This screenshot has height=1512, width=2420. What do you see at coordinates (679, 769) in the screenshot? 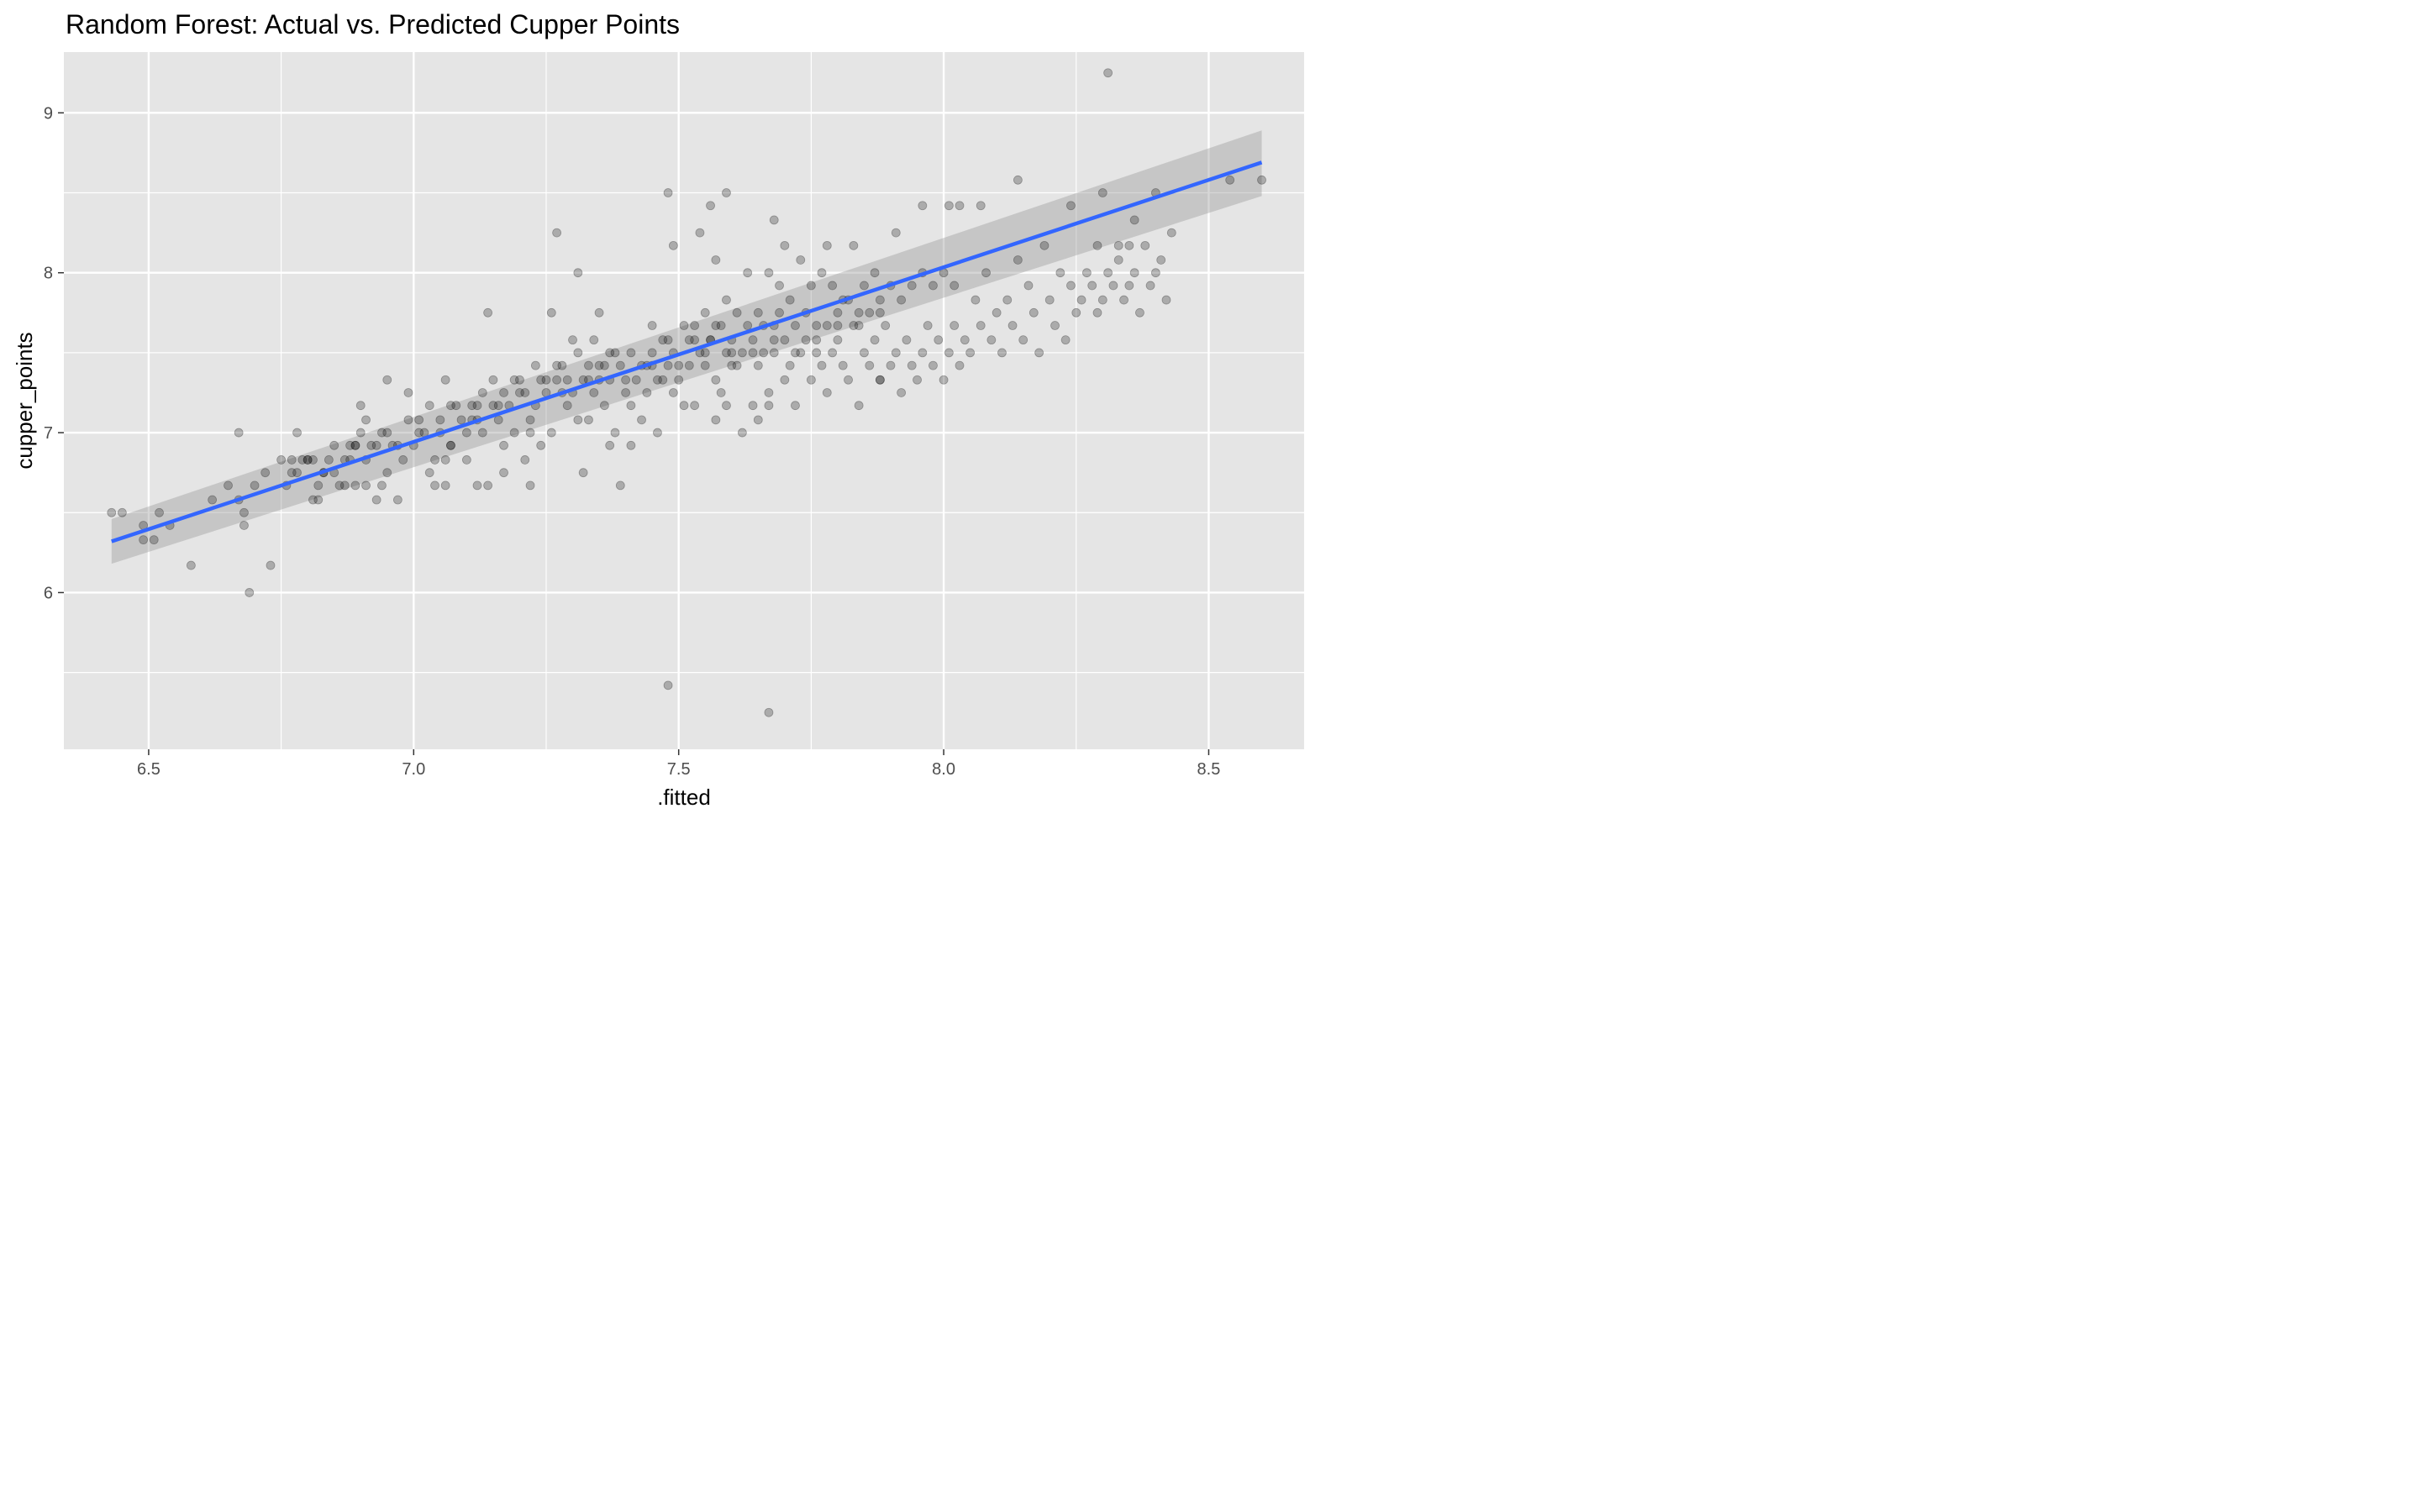
I see `x-tick-label: 7.5` at bounding box center [679, 769].